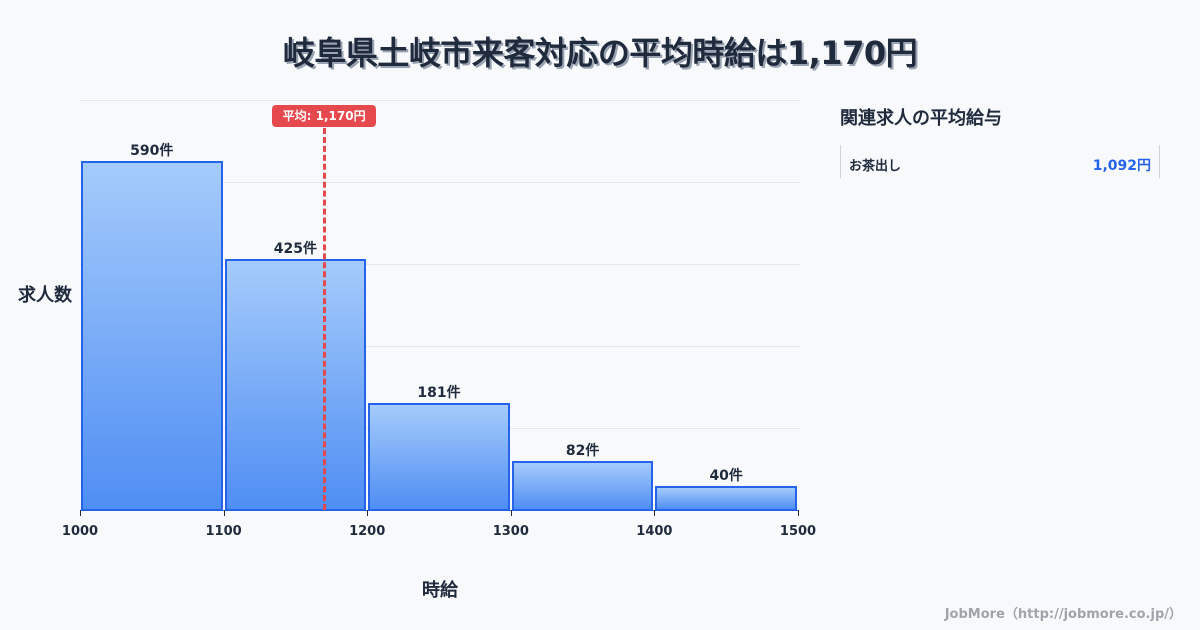  I want to click on related-jobs-title: 関連求人の平均給与, so click(921, 118).